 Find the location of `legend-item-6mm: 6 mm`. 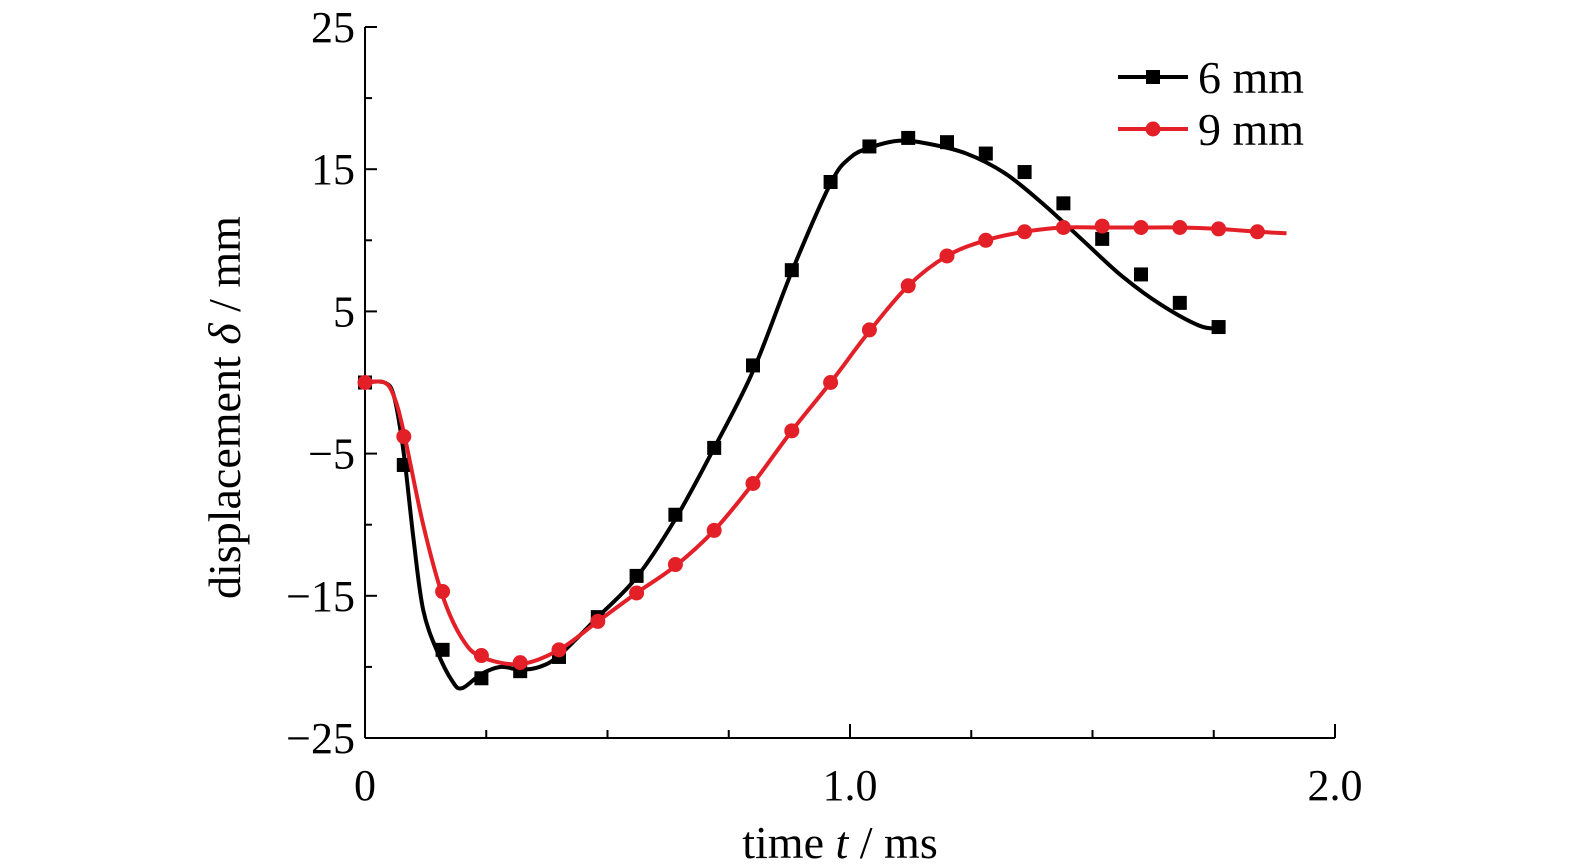

legend-item-6mm: 6 mm is located at coordinates (1211, 77).